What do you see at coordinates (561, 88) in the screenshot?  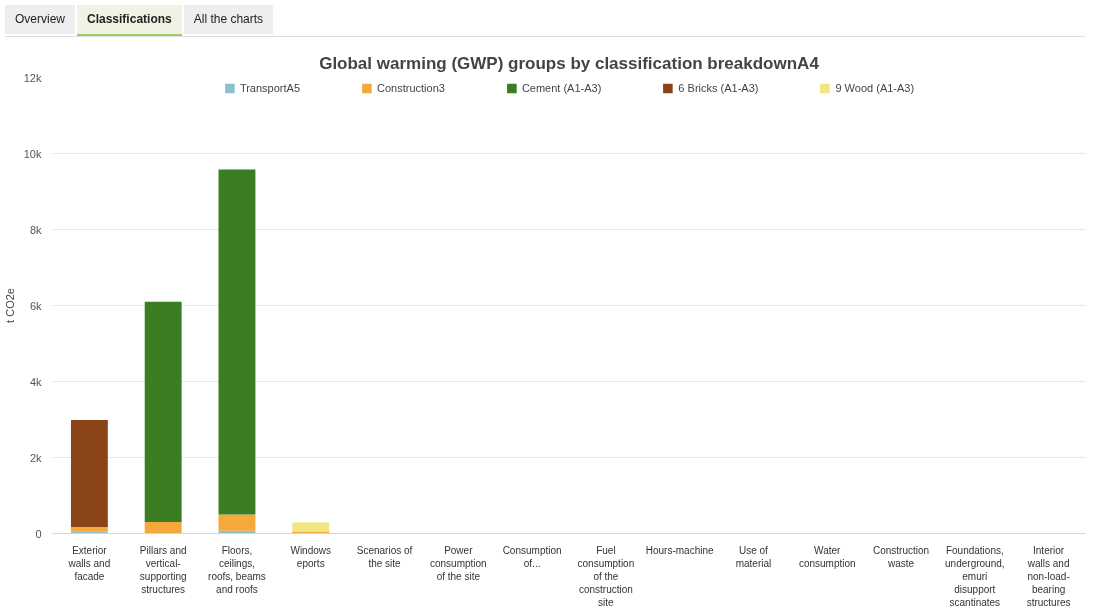 I see `legend-label: Cement (A1-A3)` at bounding box center [561, 88].